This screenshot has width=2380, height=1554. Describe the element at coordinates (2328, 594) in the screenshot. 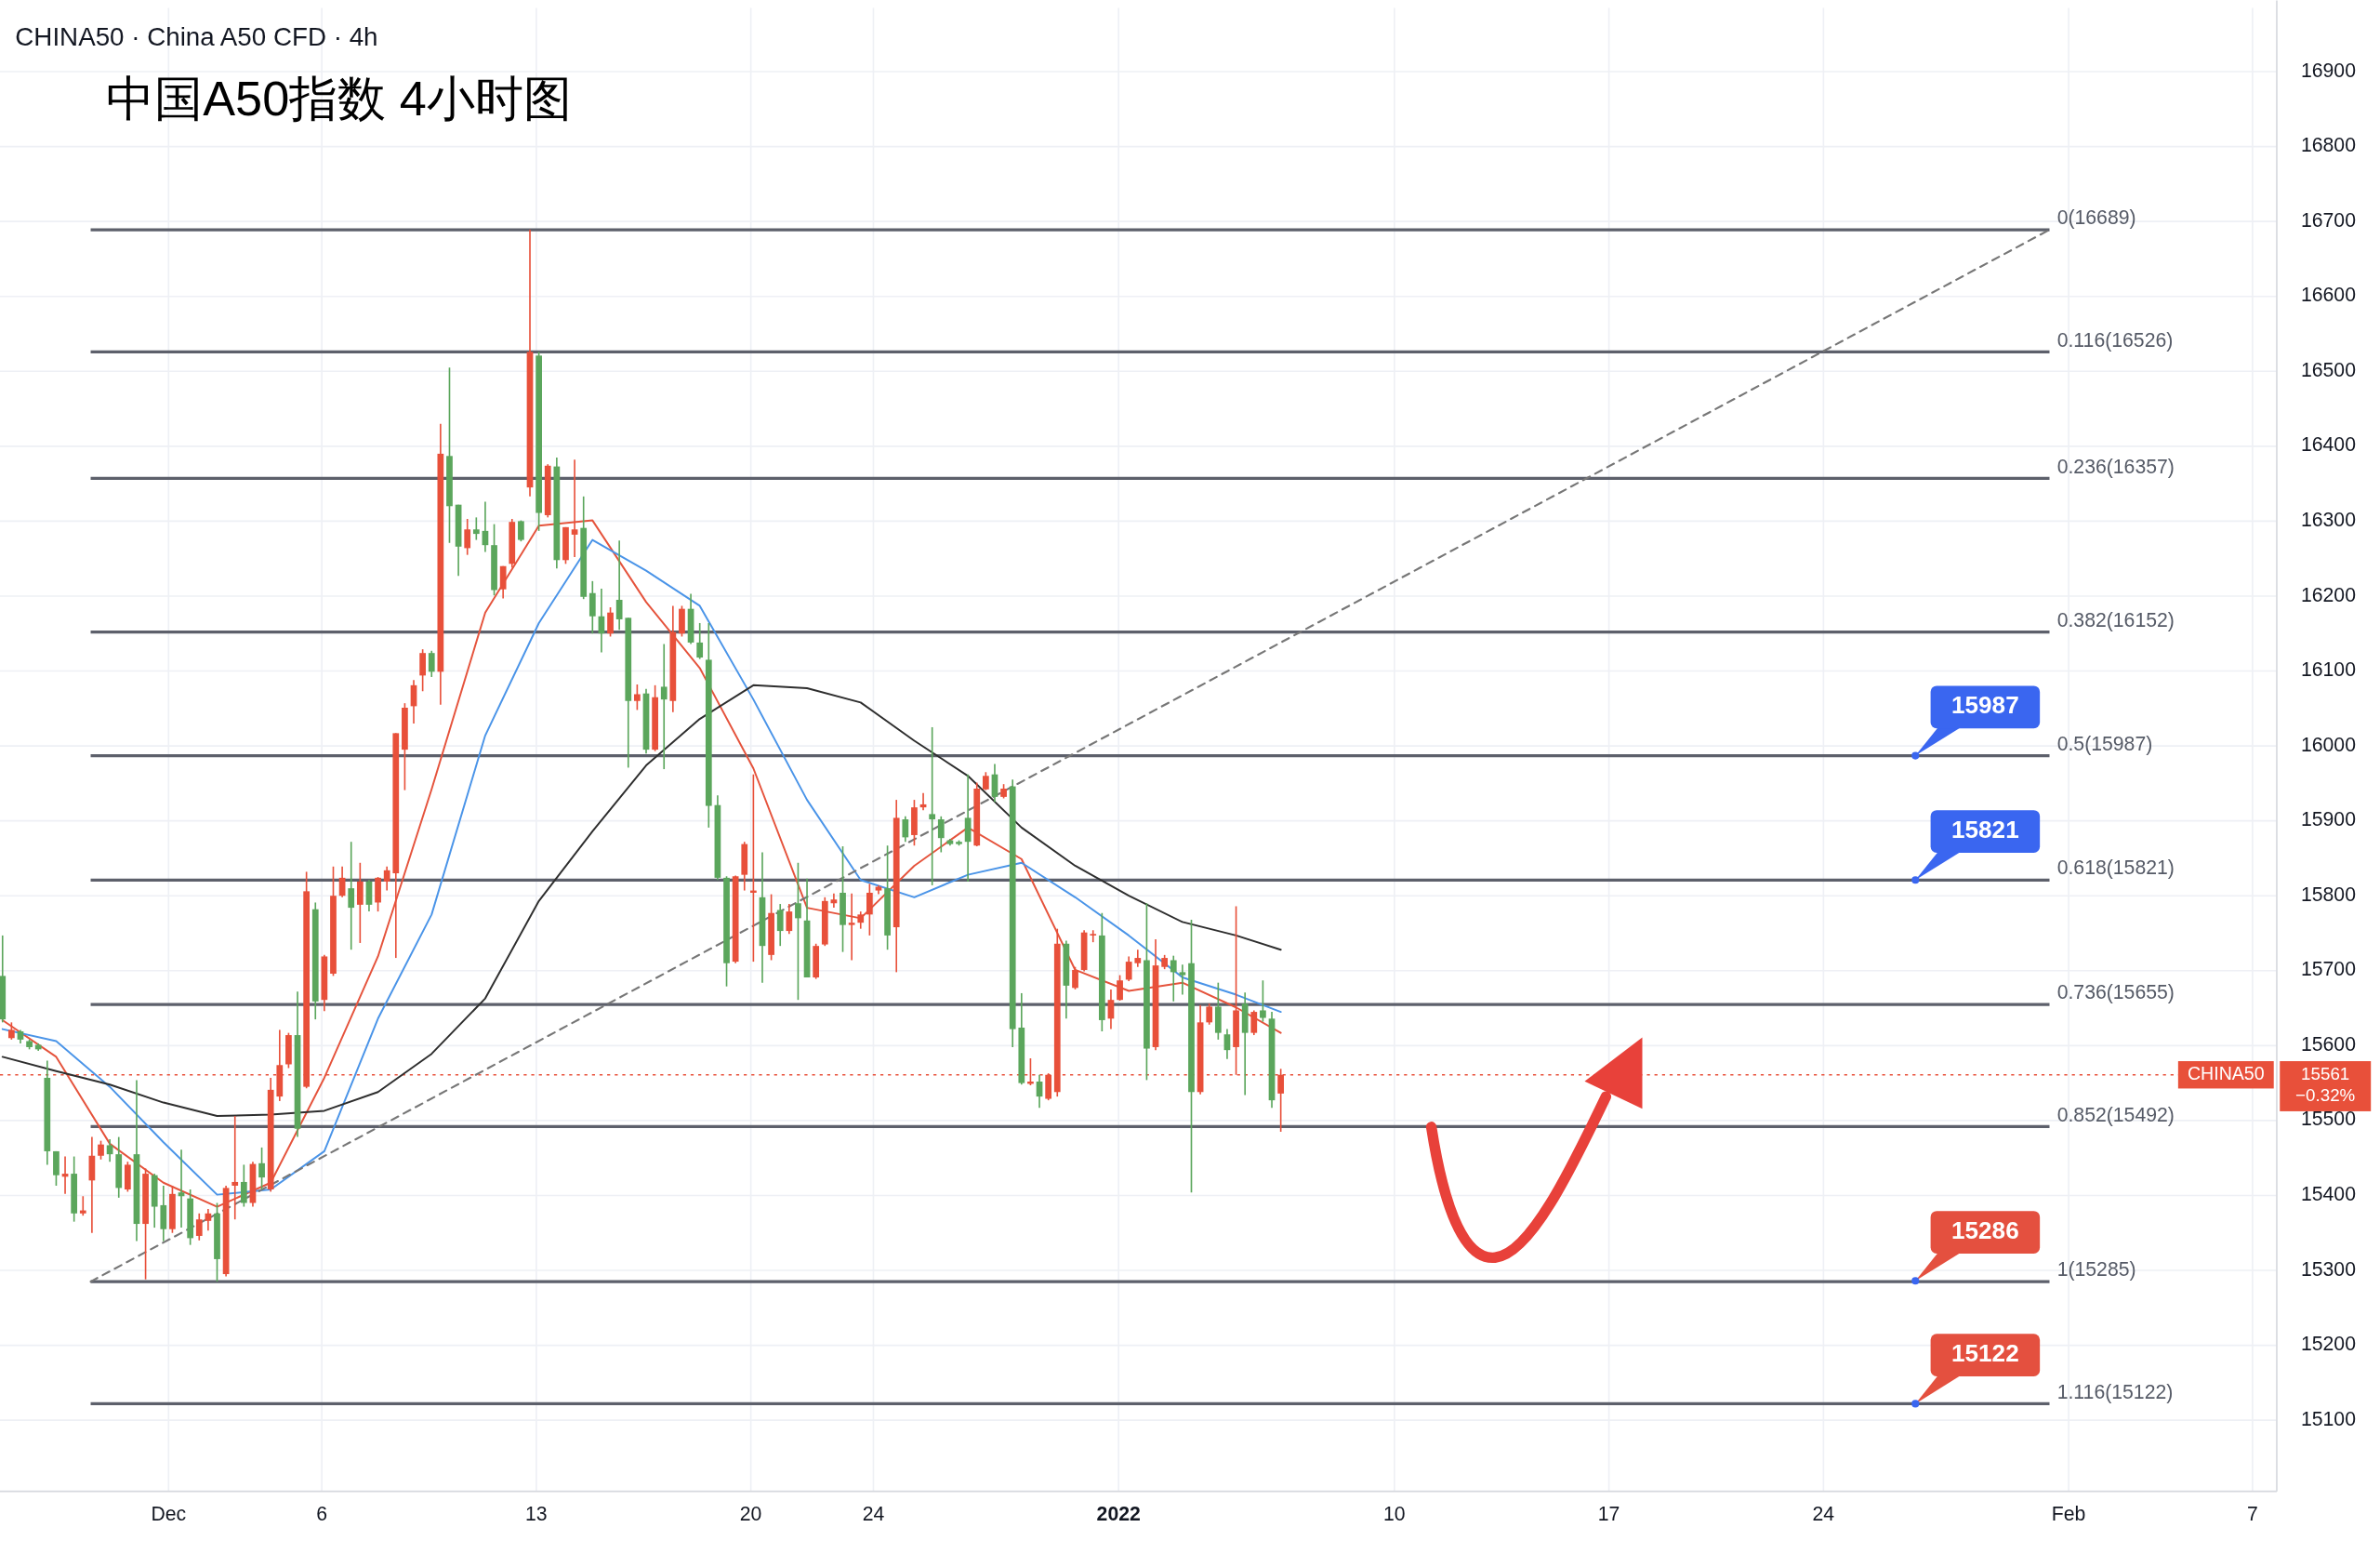

I see `y-tick-label: 16200` at that location.